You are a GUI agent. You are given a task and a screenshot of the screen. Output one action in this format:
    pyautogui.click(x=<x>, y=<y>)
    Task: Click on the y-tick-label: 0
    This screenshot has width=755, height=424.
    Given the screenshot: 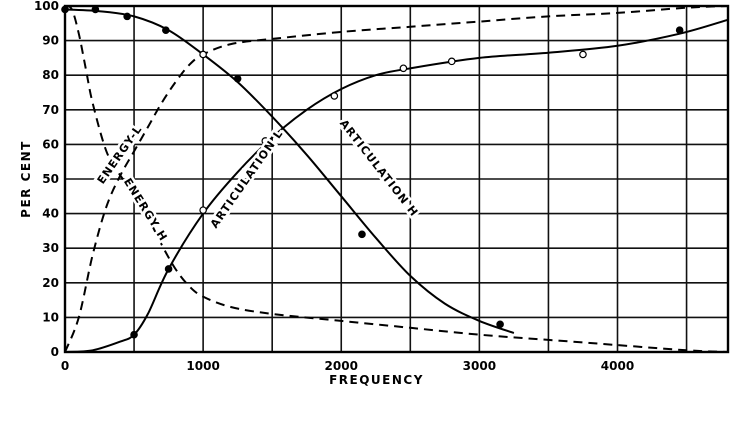 What is the action you would take?
    pyautogui.click(x=55, y=352)
    